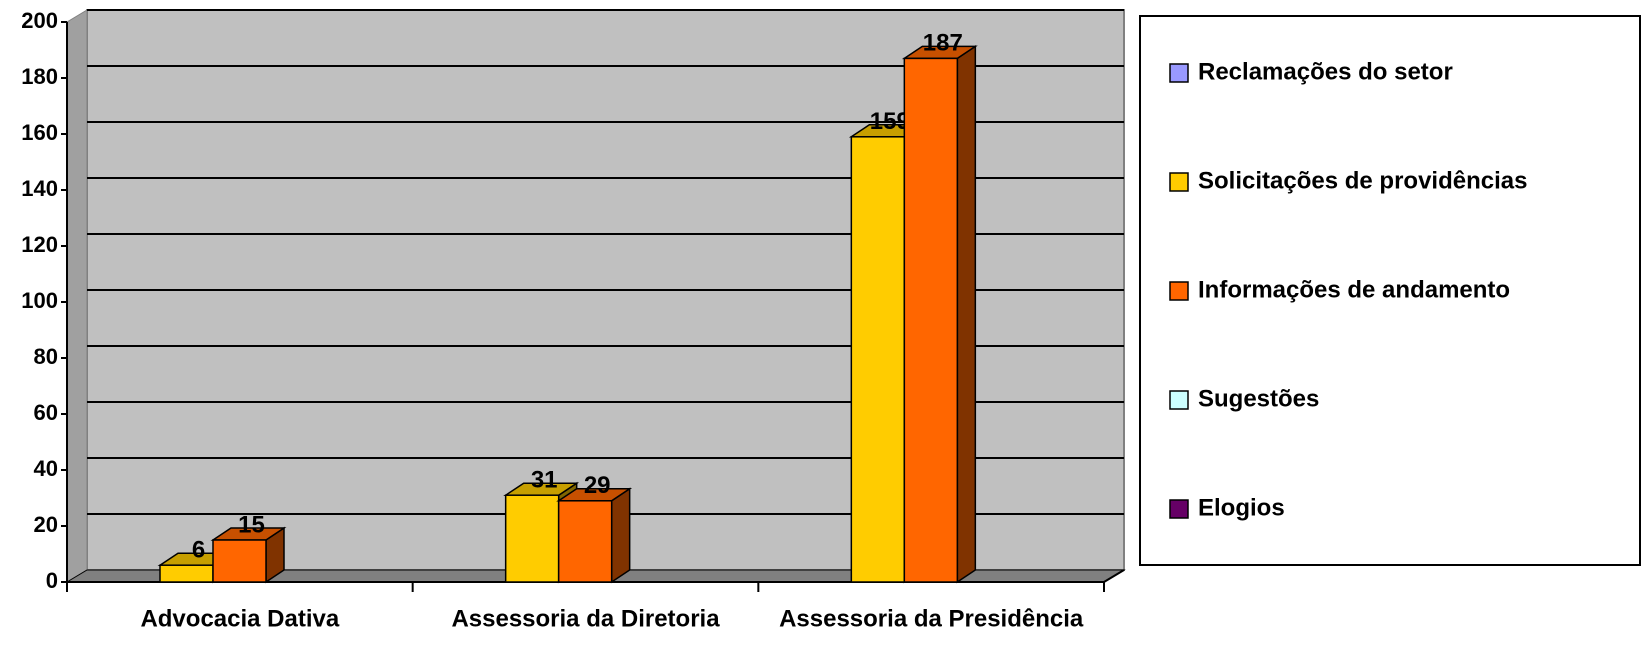 The width and height of the screenshot is (1642, 662). I want to click on value-label: 187, so click(943, 43).